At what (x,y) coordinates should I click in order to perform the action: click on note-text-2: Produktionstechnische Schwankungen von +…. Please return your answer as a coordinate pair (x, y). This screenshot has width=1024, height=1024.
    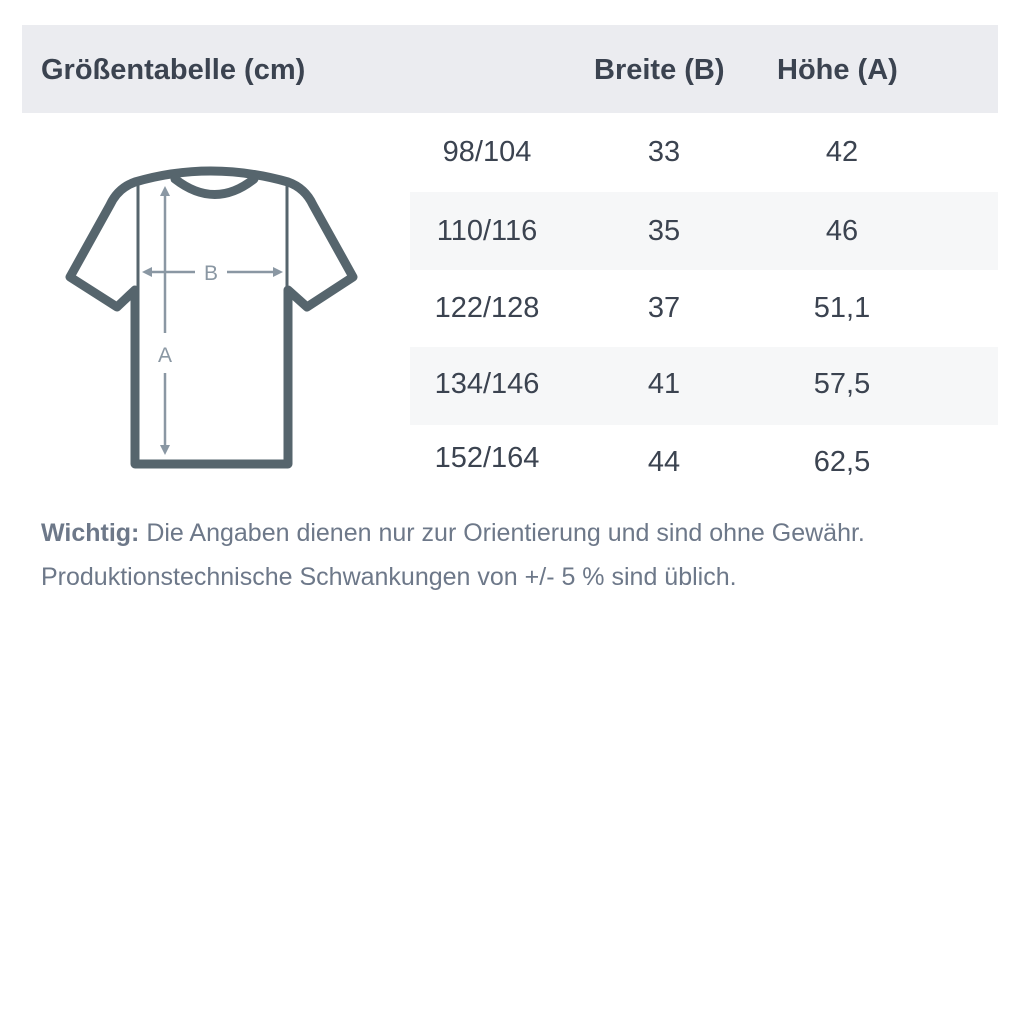
    Looking at the image, I should click on (389, 577).